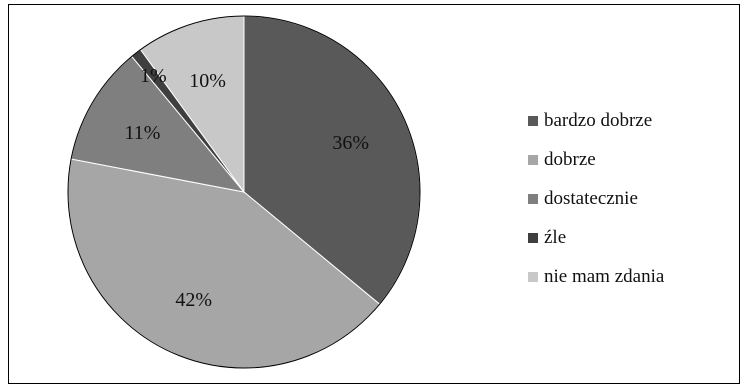 Image resolution: width=747 pixels, height=385 pixels. What do you see at coordinates (591, 198) in the screenshot?
I see `legend-label: dostatecznie` at bounding box center [591, 198].